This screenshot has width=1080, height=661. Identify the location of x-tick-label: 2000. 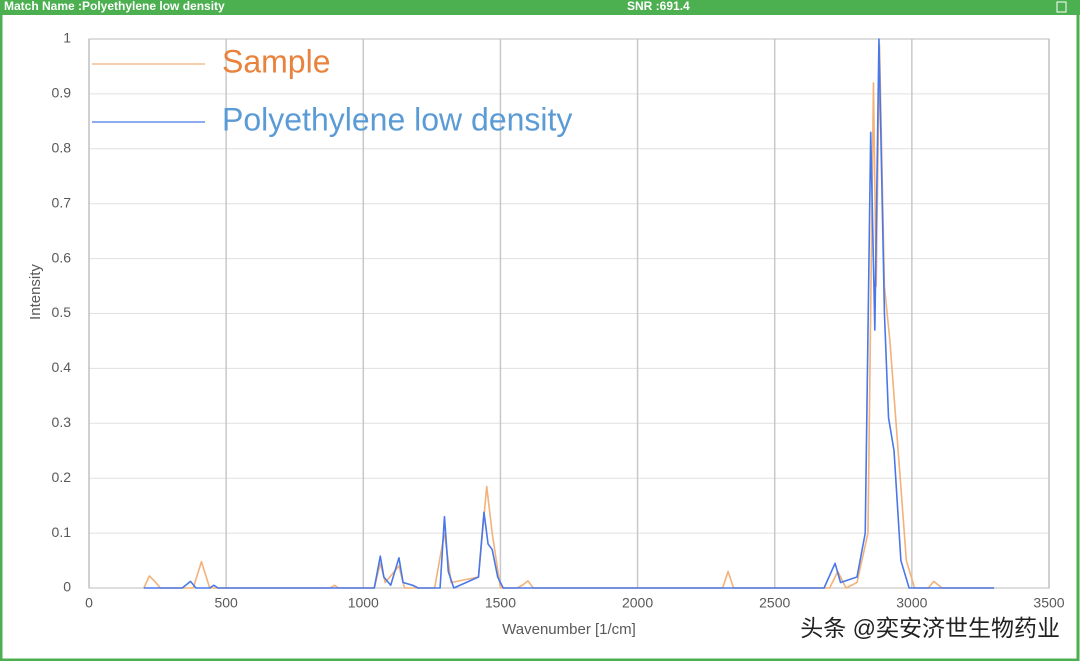
(637, 603).